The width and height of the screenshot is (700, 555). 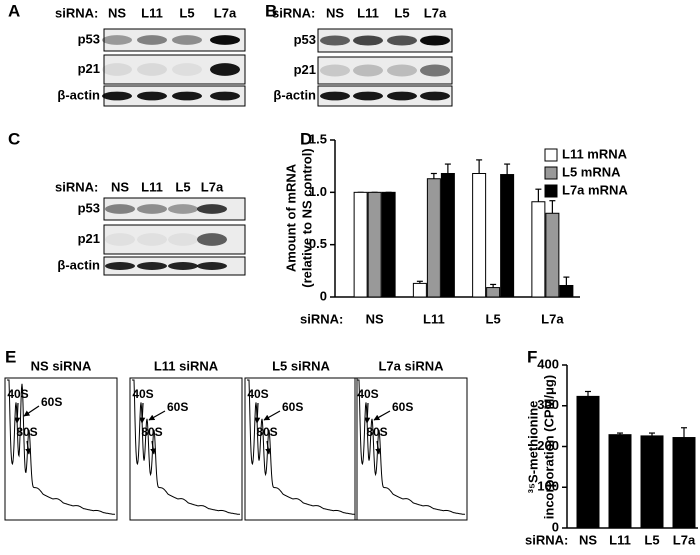 What do you see at coordinates (651, 539) in the screenshot?
I see `x-tick-label: L5` at bounding box center [651, 539].